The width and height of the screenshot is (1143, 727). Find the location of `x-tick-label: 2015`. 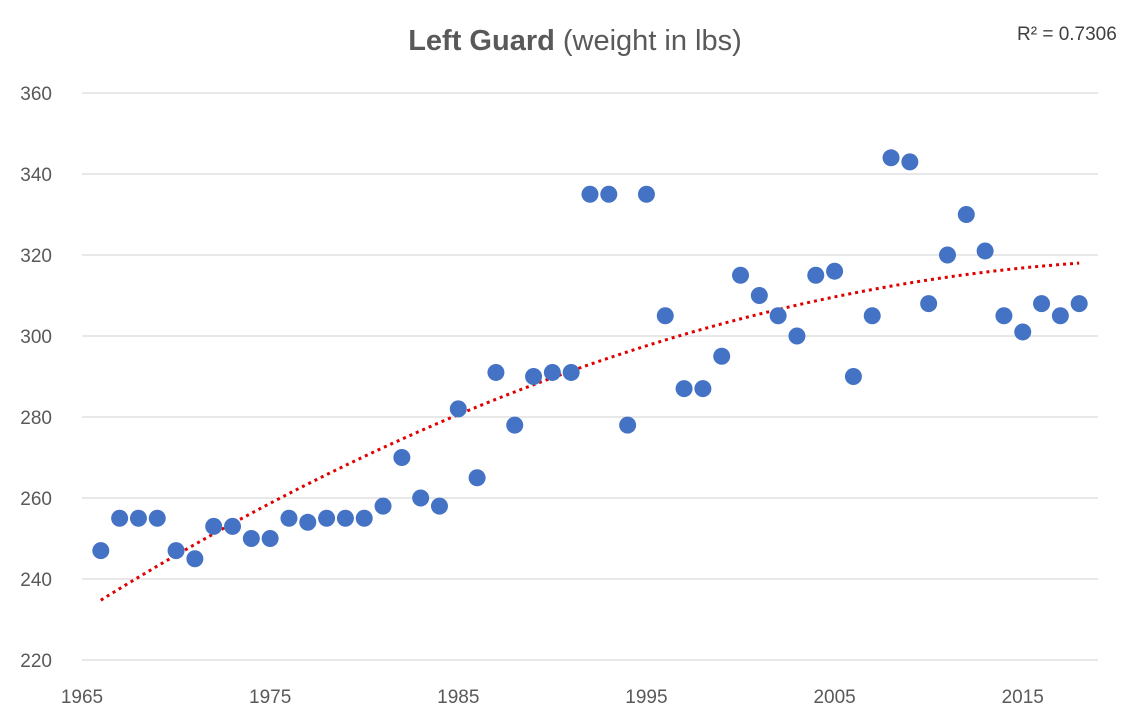

x-tick-label: 2015 is located at coordinates (1023, 697).